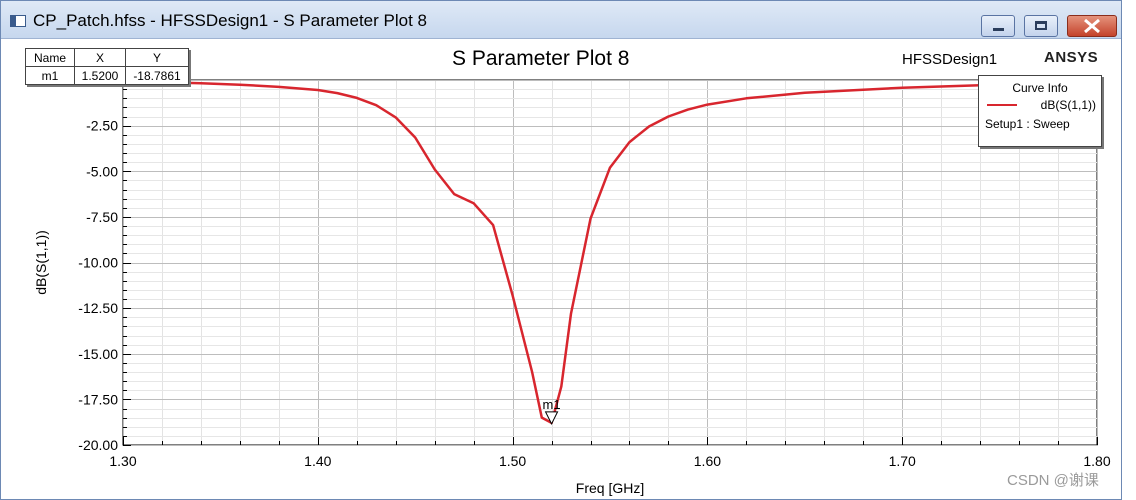  What do you see at coordinates (157, 57) in the screenshot?
I see `marker-header-y: Y` at bounding box center [157, 57].